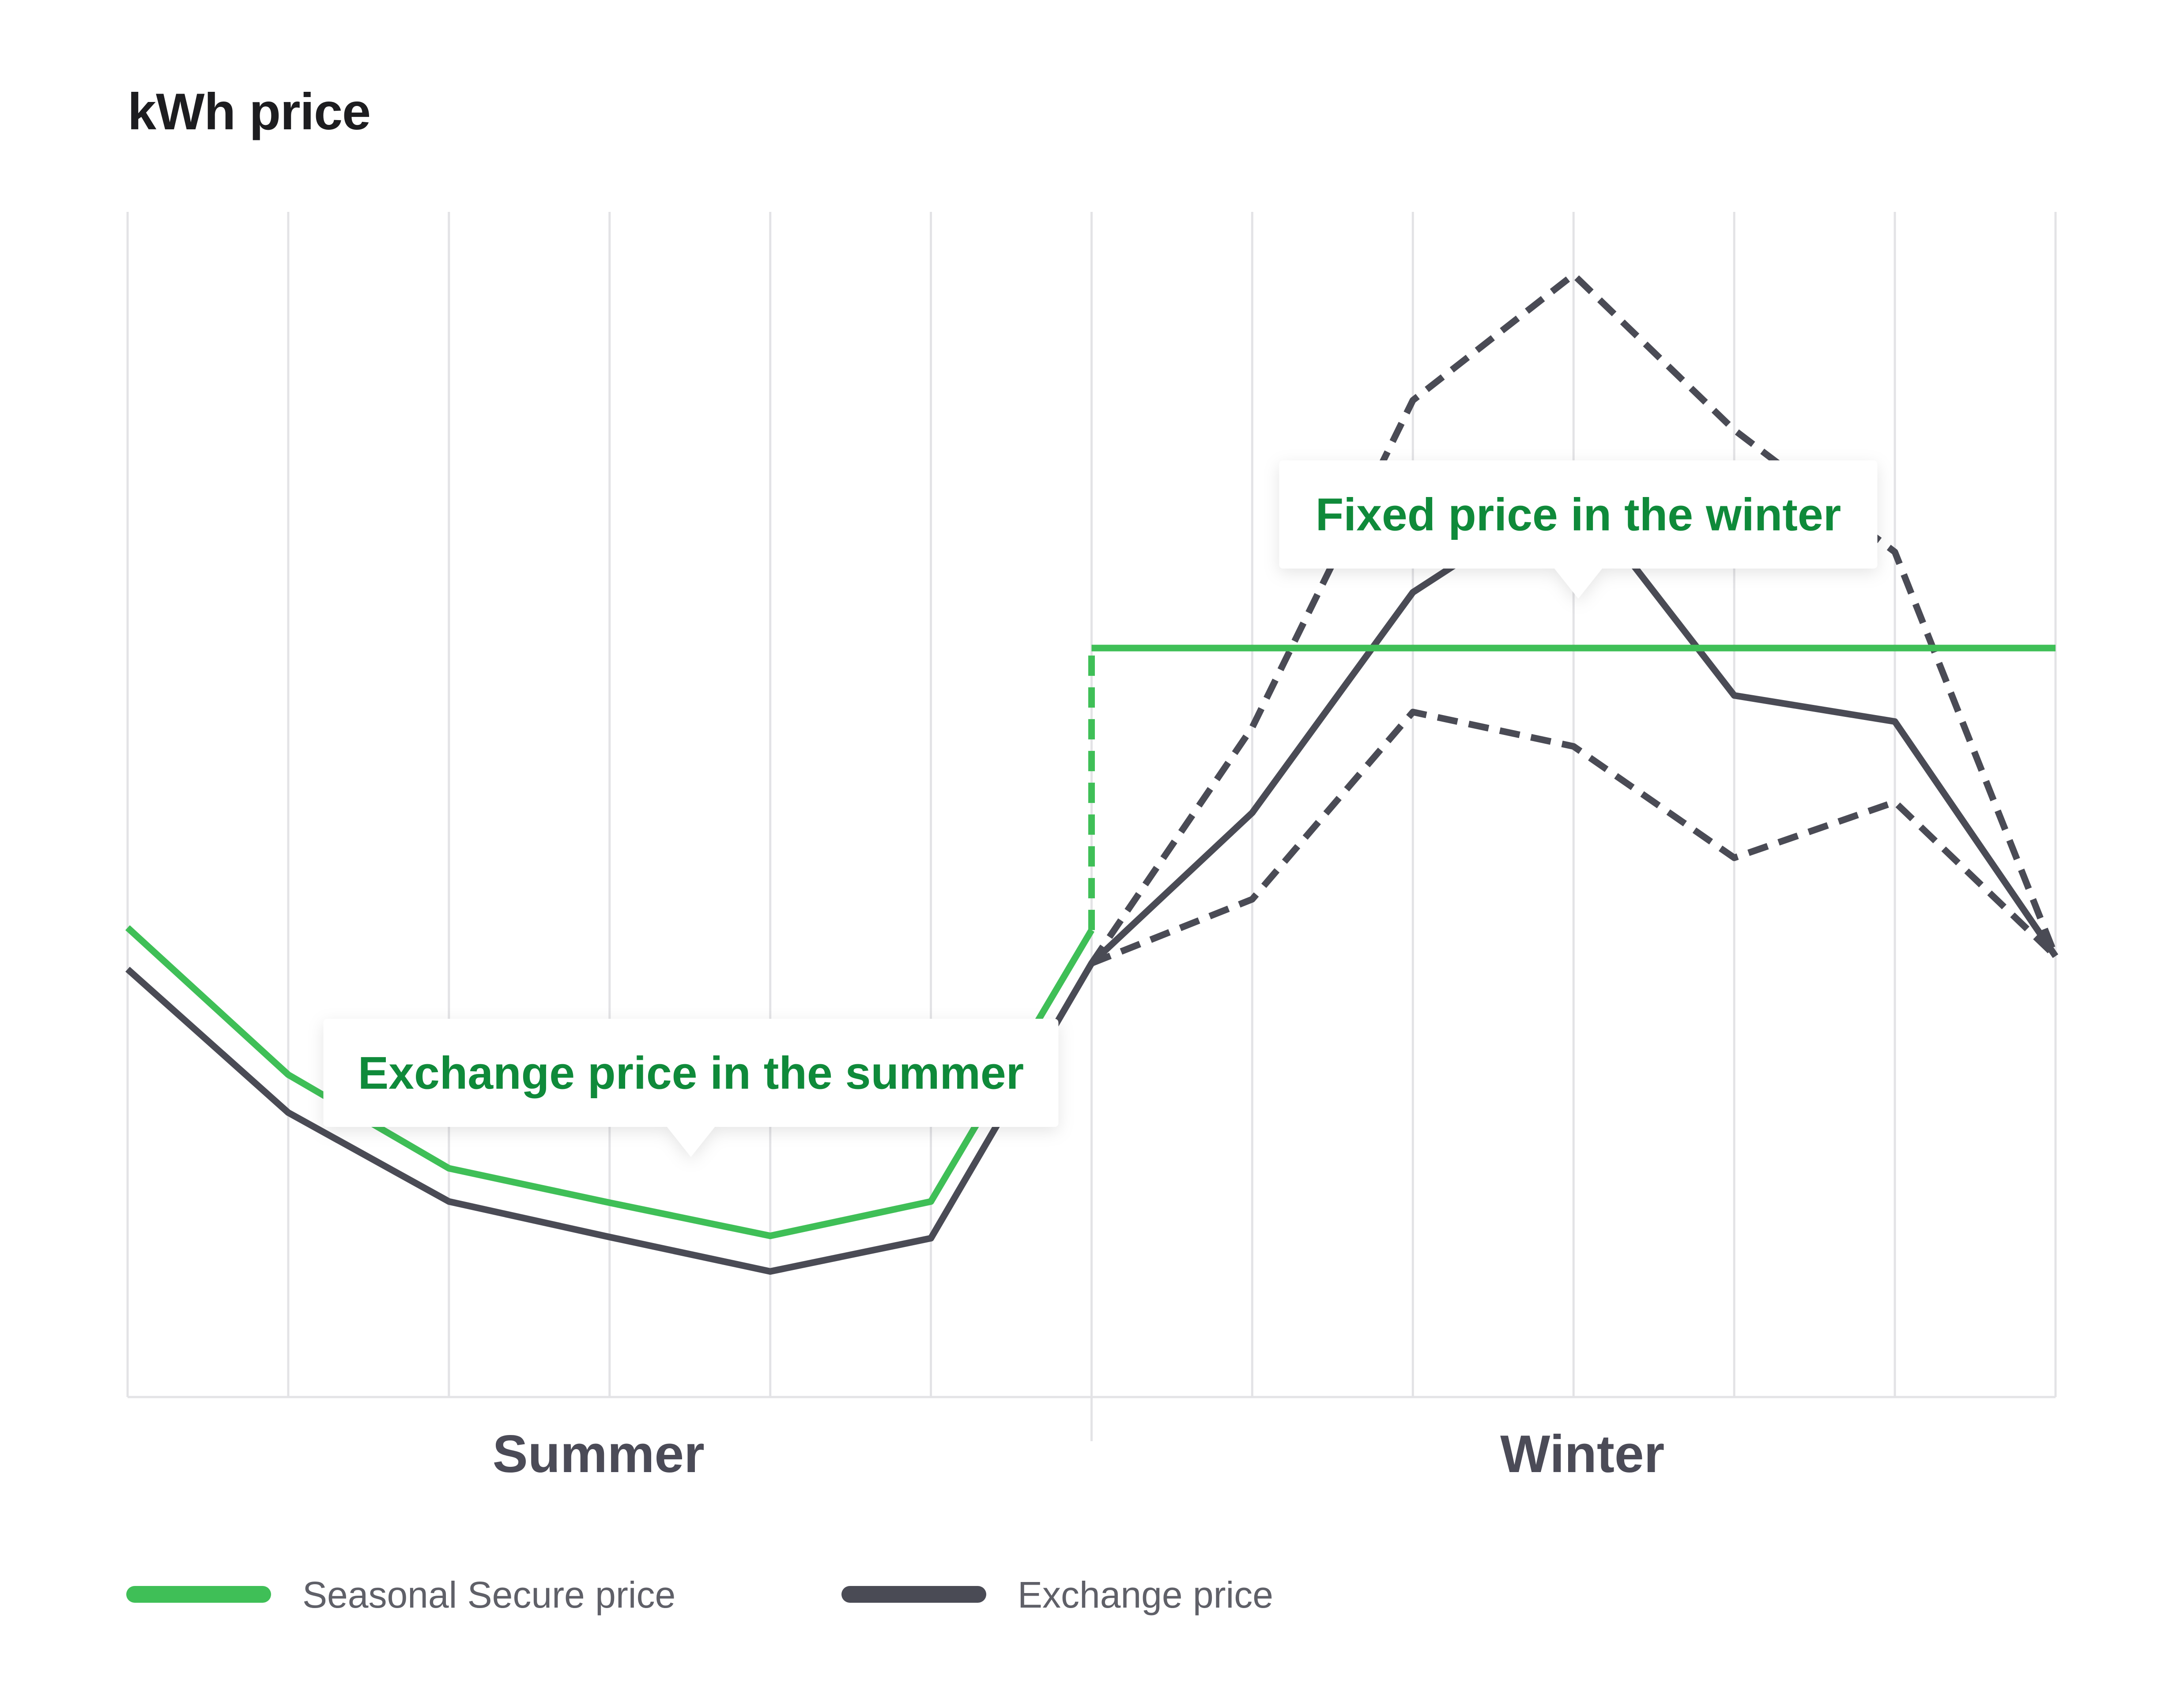 The width and height of the screenshot is (2184, 1695). Describe the element at coordinates (691, 1073) in the screenshot. I see `callout-summer-text: Exchange price in the summer` at that location.